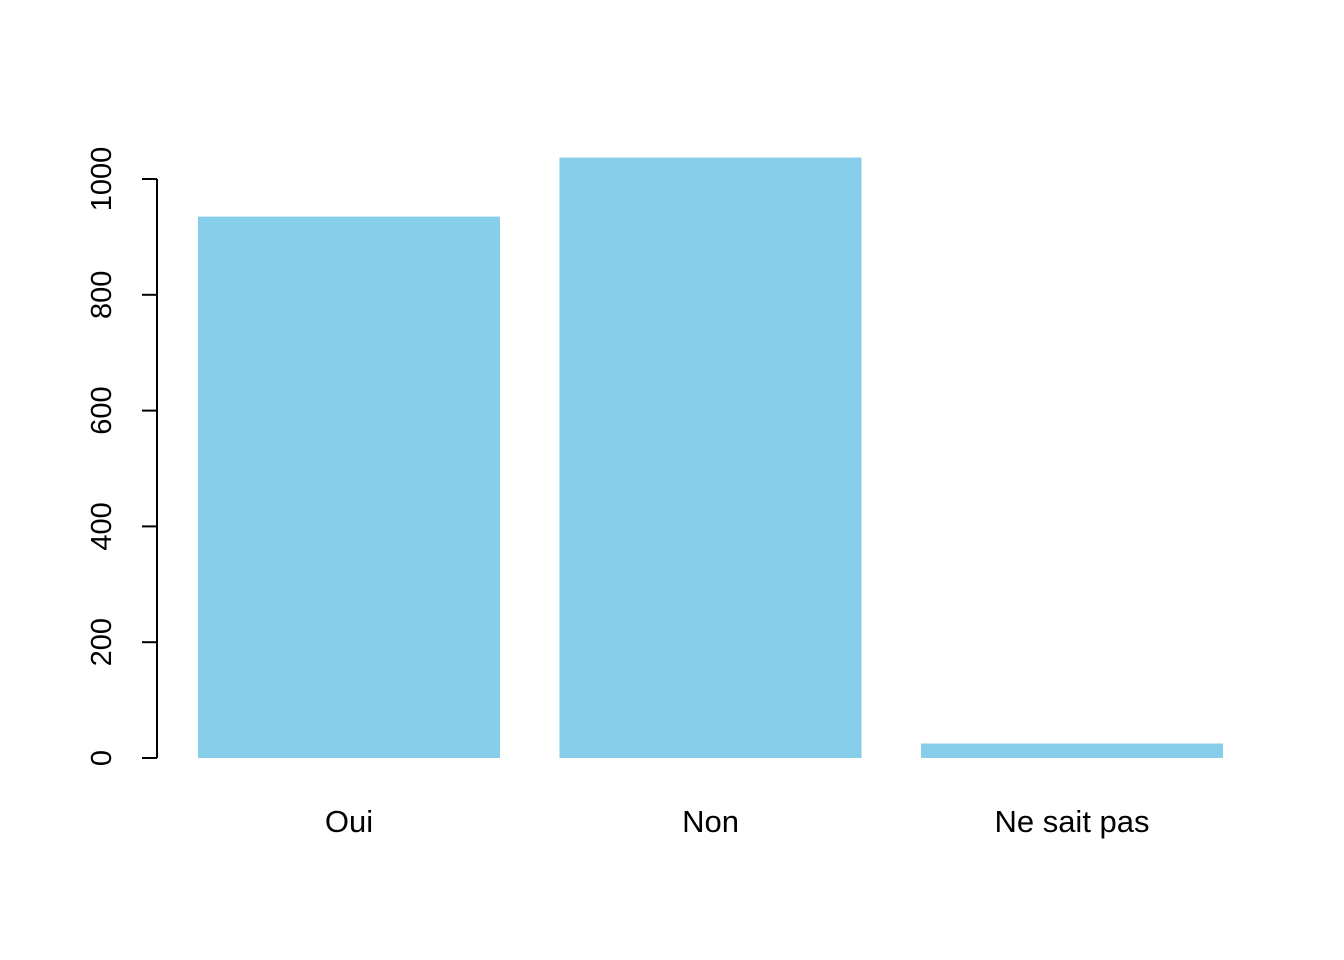 The height and width of the screenshot is (960, 1344). I want to click on x-axis-labels: Oui Non Ne sait pas, so click(737, 821).